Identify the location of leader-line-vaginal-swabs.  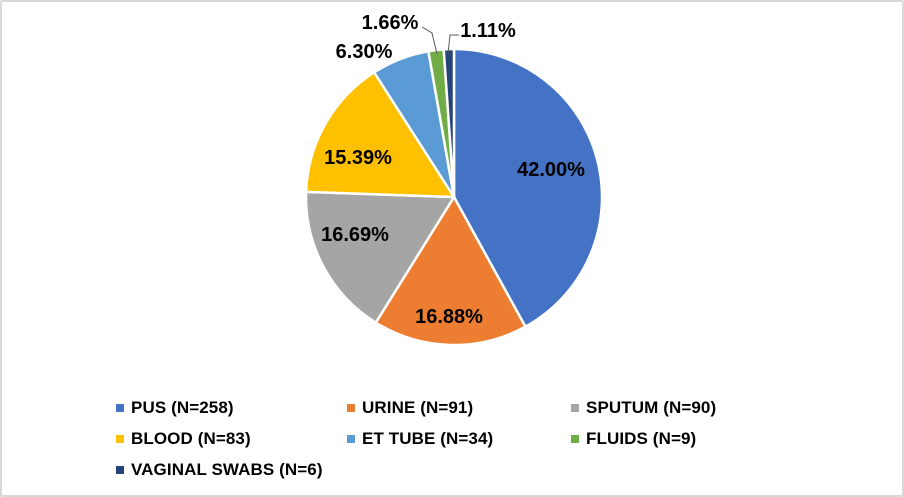
(453, 44).